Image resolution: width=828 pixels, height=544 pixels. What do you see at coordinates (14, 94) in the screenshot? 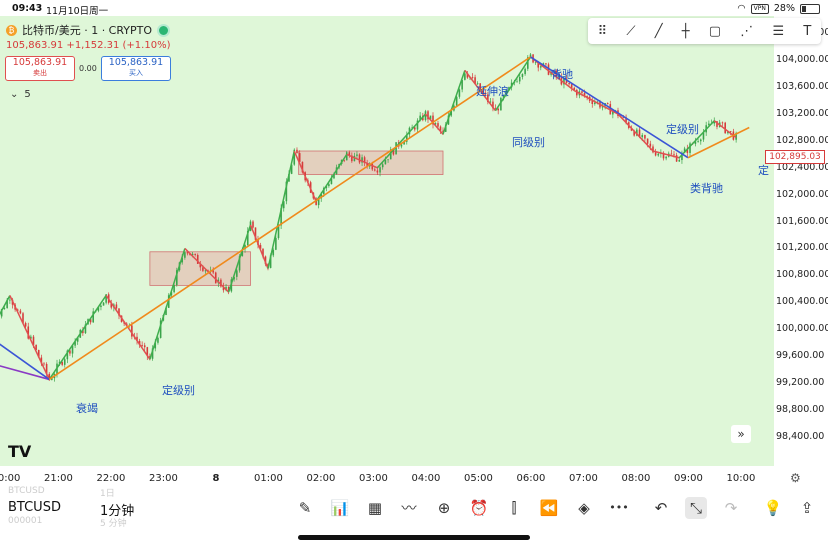
I see `chevron-down-icon: ⌄` at bounding box center [14, 94].